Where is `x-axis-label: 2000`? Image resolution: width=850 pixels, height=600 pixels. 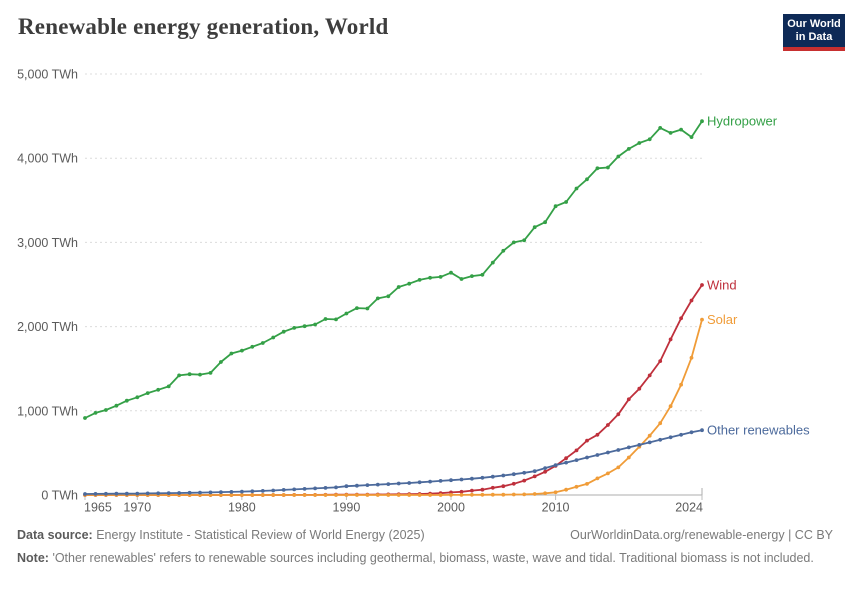
x-axis-label: 2000 is located at coordinates (451, 508).